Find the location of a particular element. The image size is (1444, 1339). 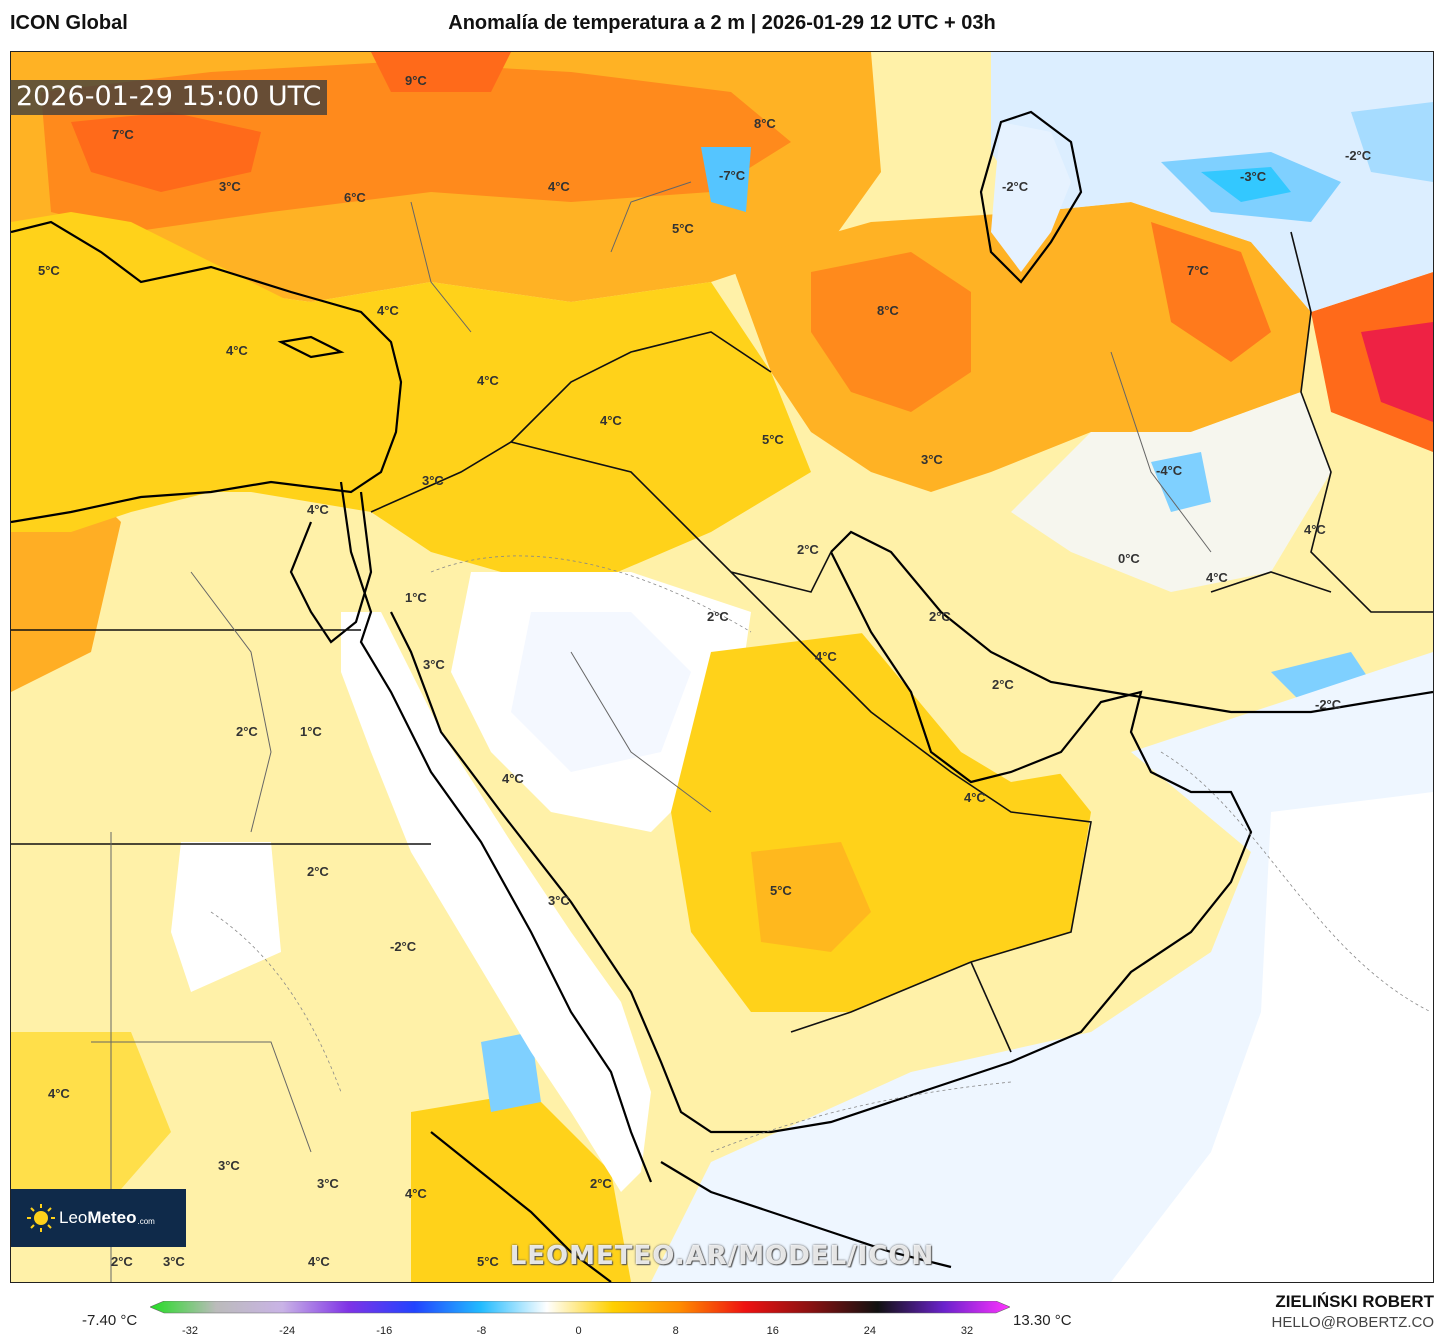

temp-label: 0°C is located at coordinates (1129, 558).